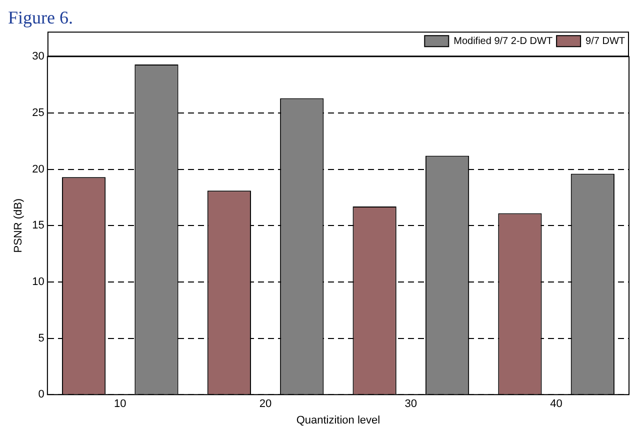  I want to click on x-axis-title: Quantizition level, so click(338, 420).